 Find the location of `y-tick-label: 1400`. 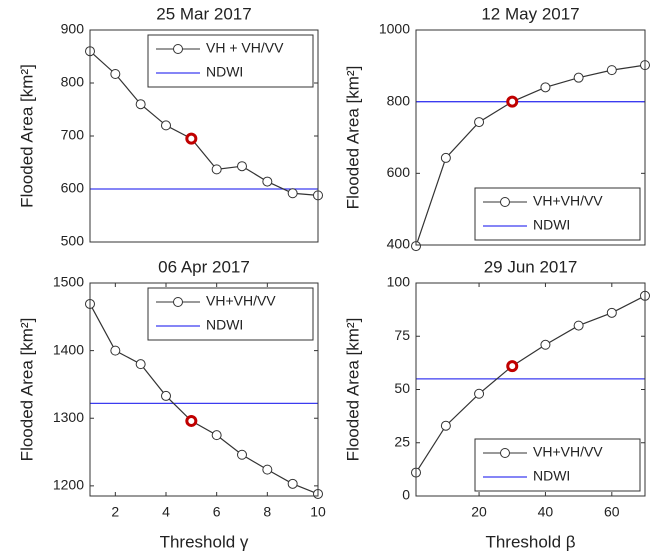

y-tick-label: 1400 is located at coordinates (68, 349).